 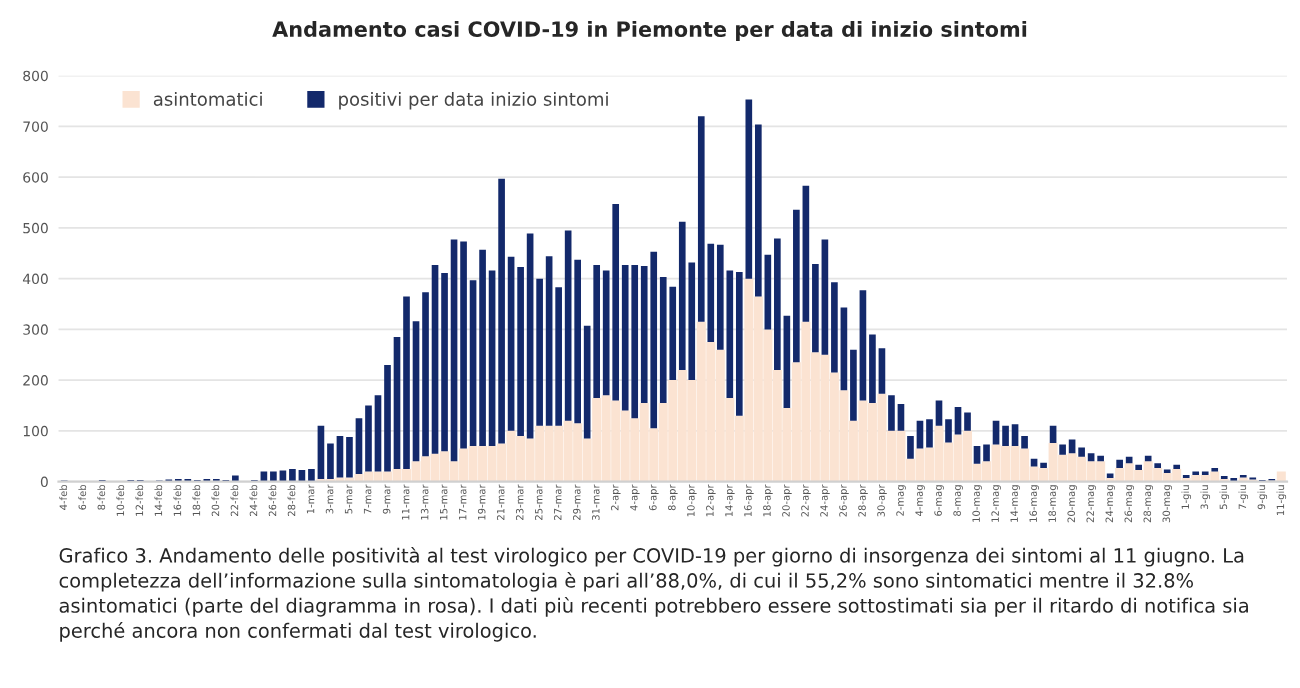 What do you see at coordinates (649, 31) in the screenshot?
I see `chart-title: Andamento casi COVID-19 in Piemonte per data di inizio sintomi` at bounding box center [649, 31].